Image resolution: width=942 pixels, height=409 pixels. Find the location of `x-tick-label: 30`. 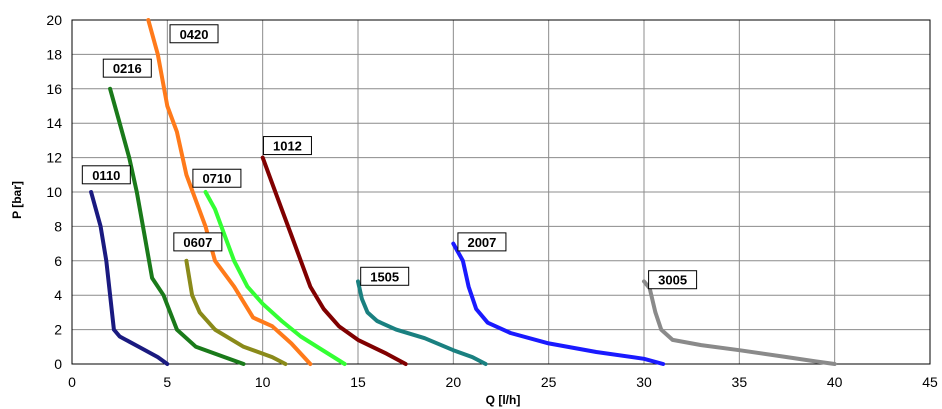

x-tick-label: 30 is located at coordinates (644, 382).